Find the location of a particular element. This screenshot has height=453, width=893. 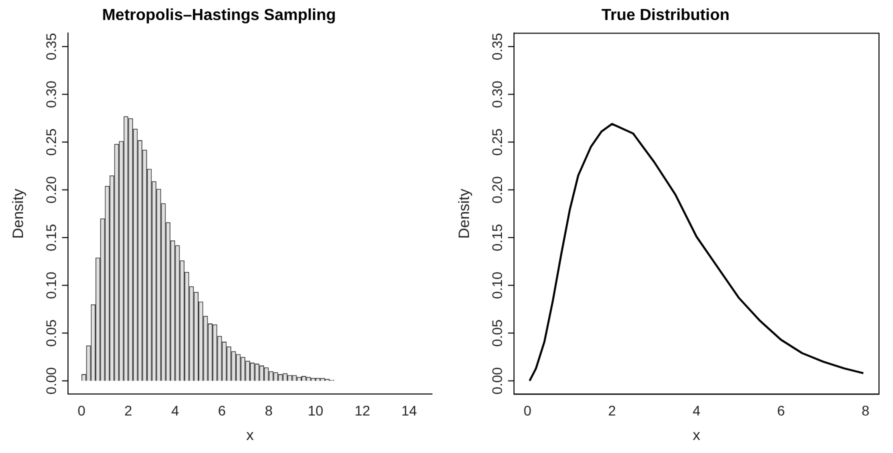

x-tick-label: 10 is located at coordinates (316, 410).